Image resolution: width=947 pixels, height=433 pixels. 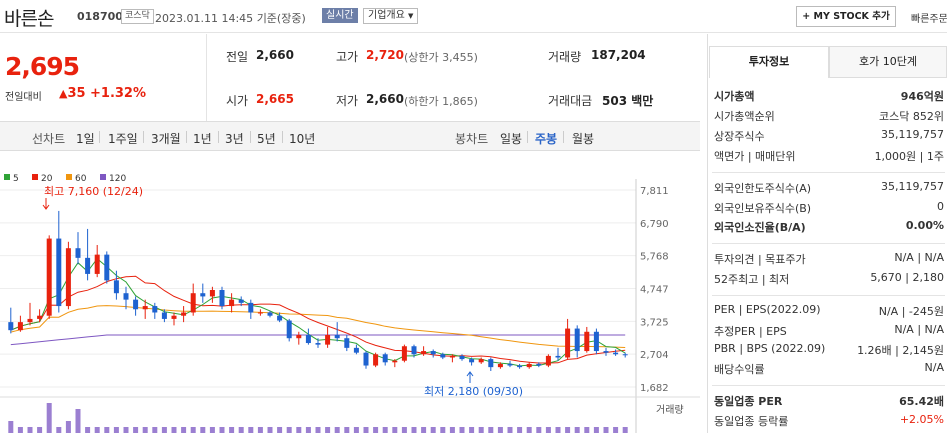 I want to click on high-arrow-icon, so click(x=46, y=204).